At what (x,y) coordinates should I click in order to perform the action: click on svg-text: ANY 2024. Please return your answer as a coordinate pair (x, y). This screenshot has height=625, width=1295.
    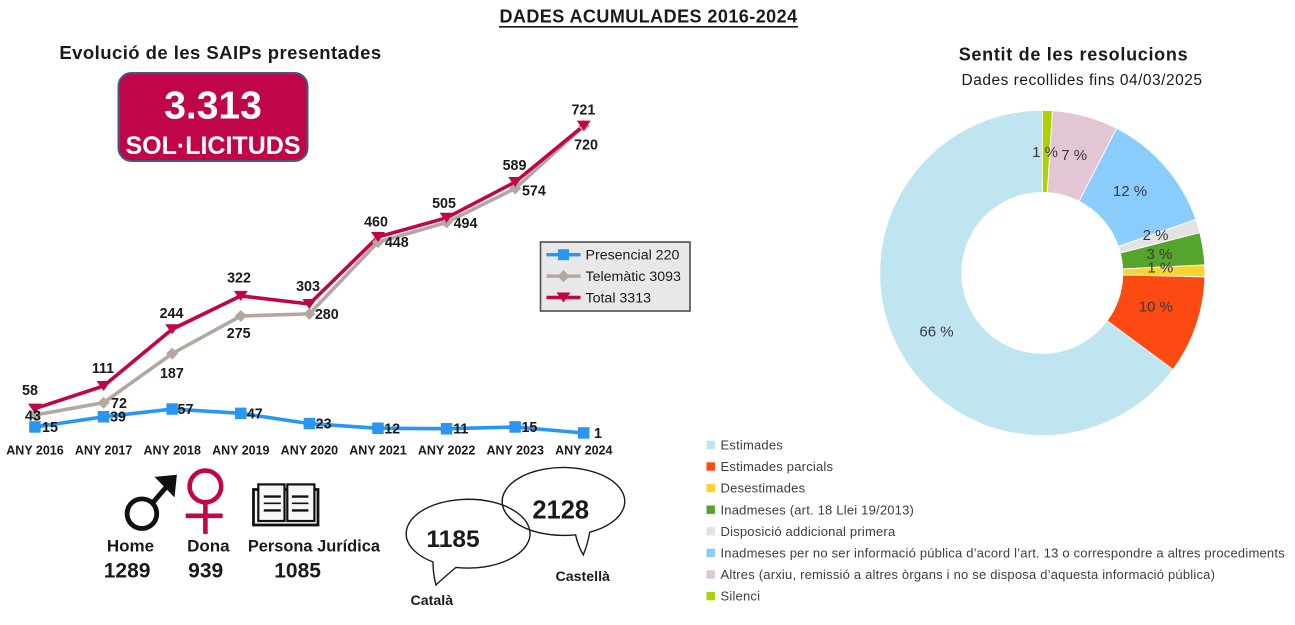
    Looking at the image, I should click on (583, 451).